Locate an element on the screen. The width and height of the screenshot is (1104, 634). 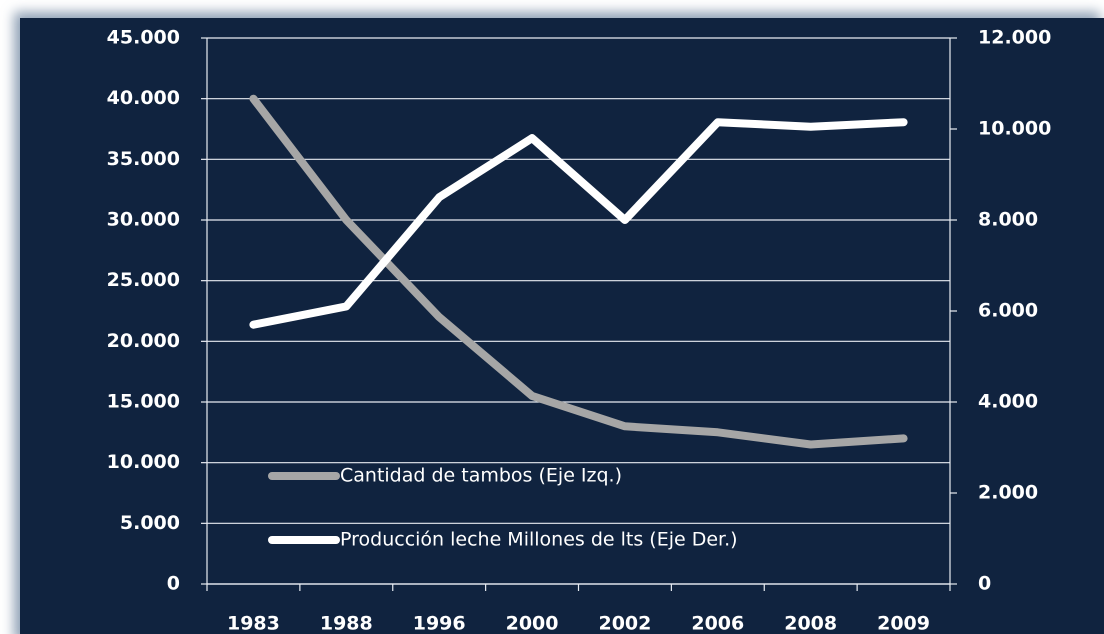
y2-tick-label: 8.000 is located at coordinates (1008, 220).